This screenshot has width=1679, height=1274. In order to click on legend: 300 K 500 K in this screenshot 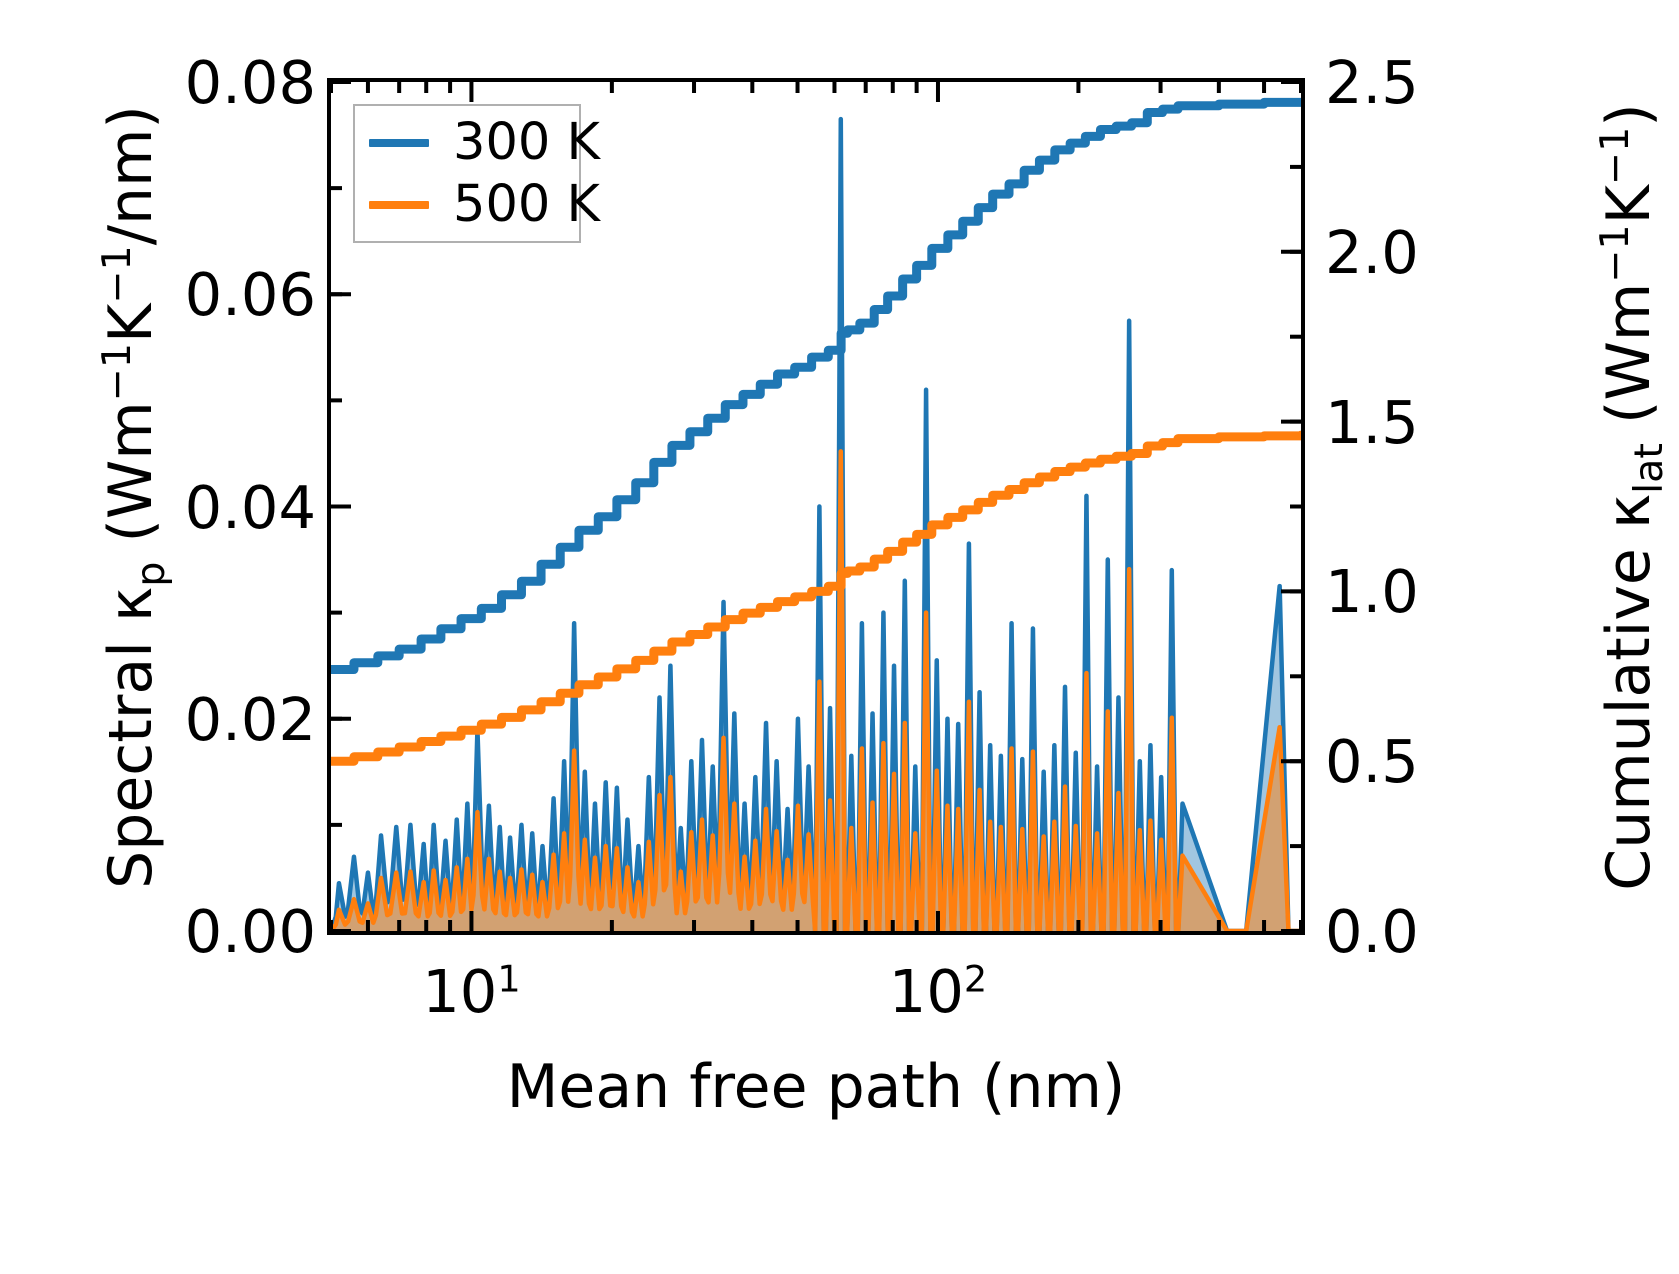, I will do `click(476, 173)`.